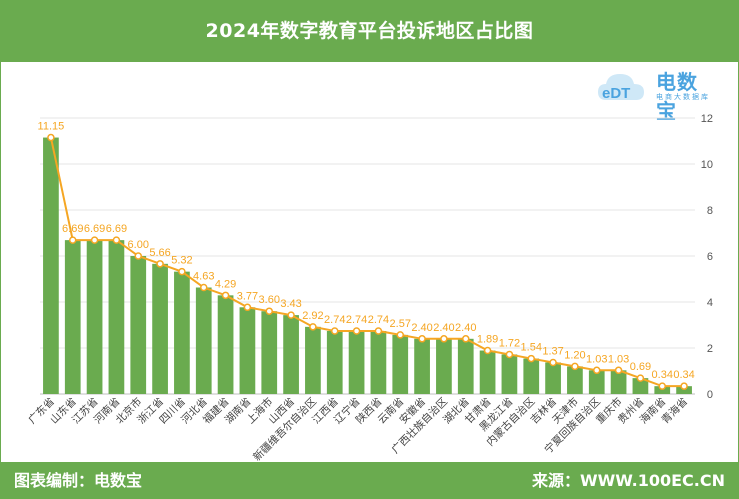 This screenshot has width=739, height=499. What do you see at coordinates (707, 165) in the screenshot?
I see `y-tick-label: 10` at bounding box center [707, 165].